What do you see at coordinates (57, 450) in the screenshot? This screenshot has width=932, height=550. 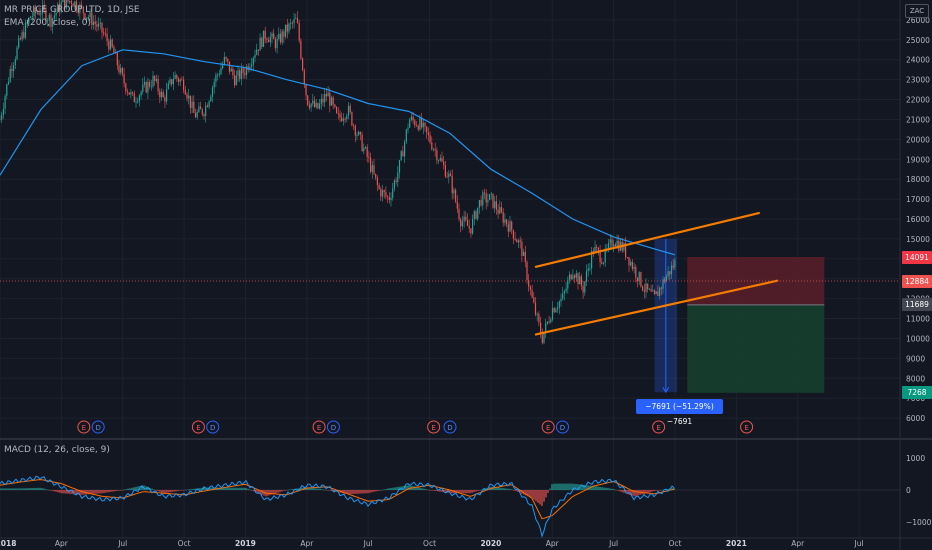 I see `macd-legend: MACD (12, 26, close, 9)` at bounding box center [57, 450].